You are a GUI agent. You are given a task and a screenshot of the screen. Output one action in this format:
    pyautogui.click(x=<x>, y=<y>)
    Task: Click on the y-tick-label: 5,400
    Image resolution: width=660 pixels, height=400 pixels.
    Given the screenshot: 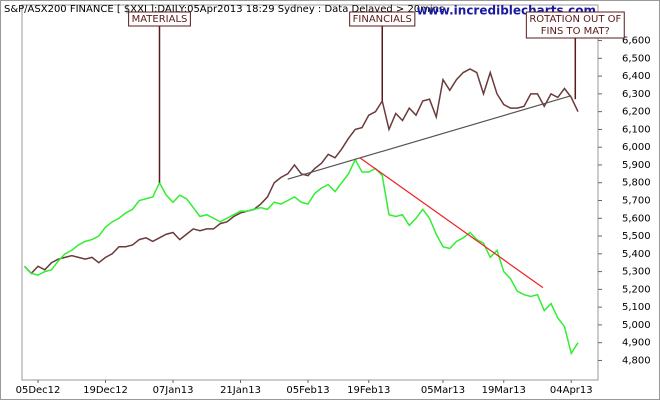 What is the action you would take?
    pyautogui.click(x=636, y=254)
    